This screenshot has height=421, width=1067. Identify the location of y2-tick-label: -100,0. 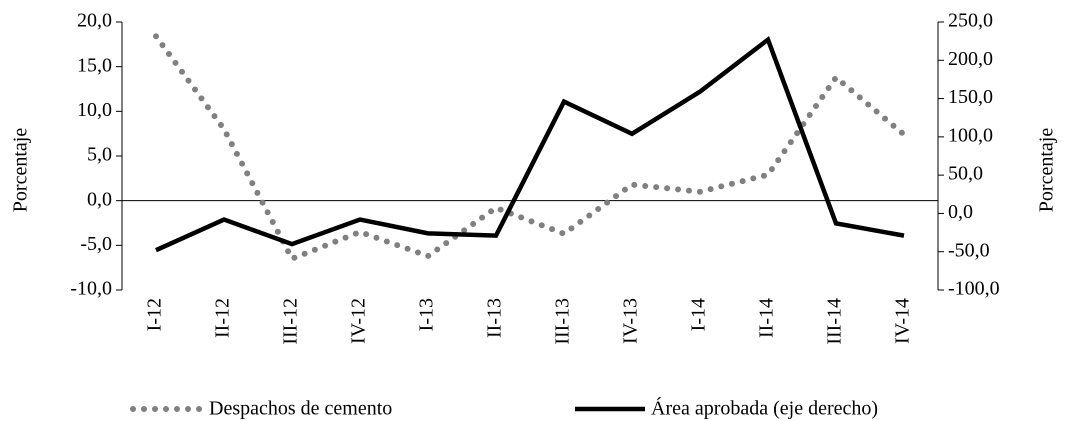
(974, 289).